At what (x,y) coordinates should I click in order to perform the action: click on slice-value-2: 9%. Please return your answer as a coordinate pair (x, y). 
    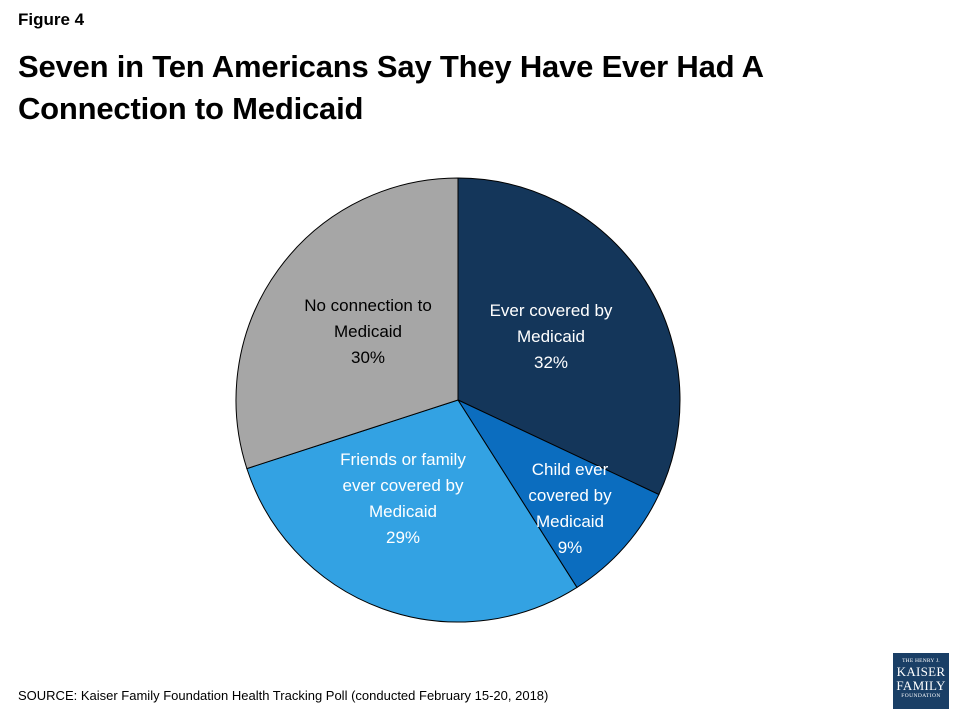
    Looking at the image, I should click on (570, 547).